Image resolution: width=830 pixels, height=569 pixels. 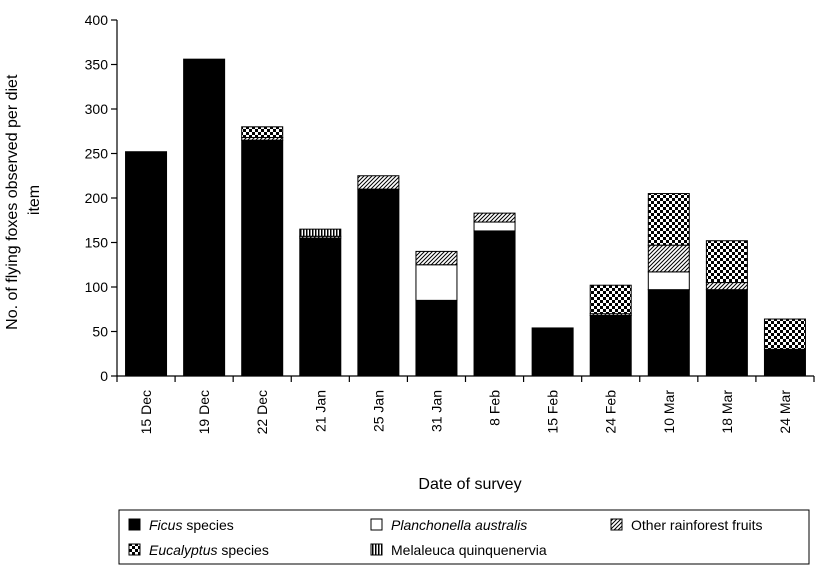 I want to click on x-tick-label: 15 Dec, so click(x=146, y=412).